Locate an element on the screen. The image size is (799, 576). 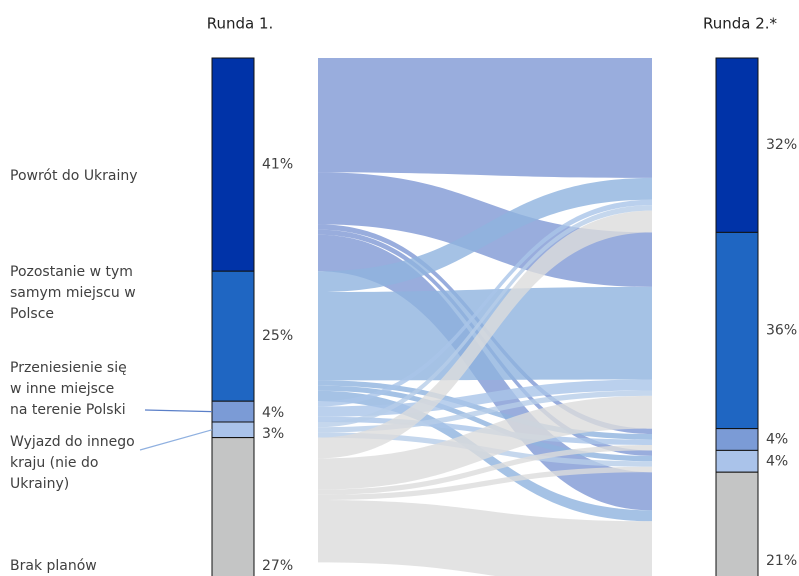
category-label: na terenie Polski is located at coordinates (68, 410).